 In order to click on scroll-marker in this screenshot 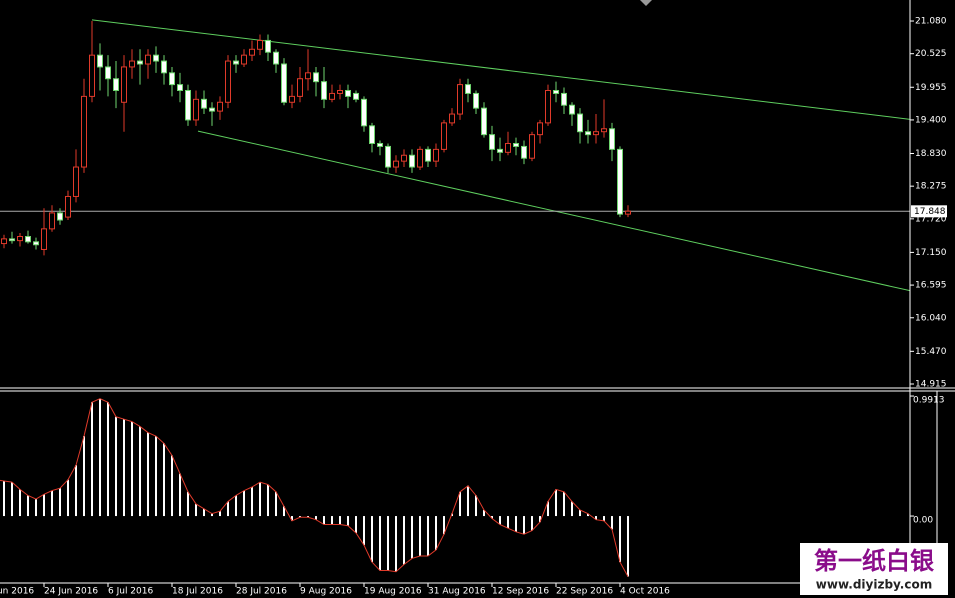, I will do `click(646, 3)`.